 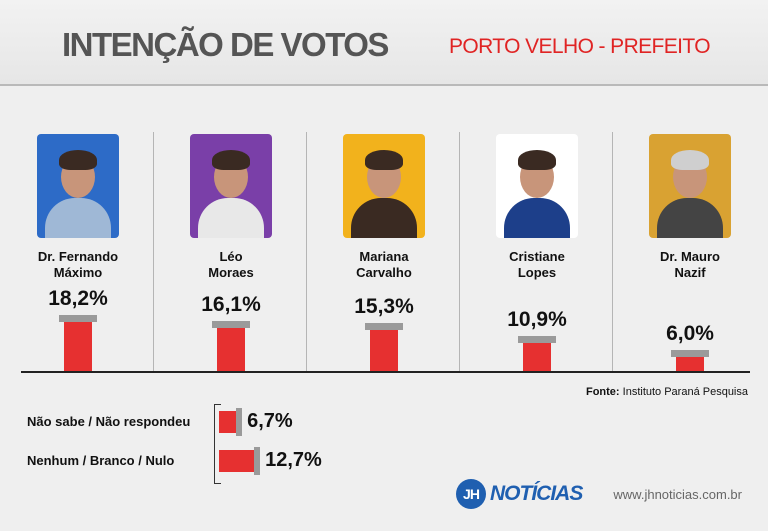 What do you see at coordinates (78, 272) in the screenshot?
I see `candidate-name-line: Máximo` at bounding box center [78, 272].